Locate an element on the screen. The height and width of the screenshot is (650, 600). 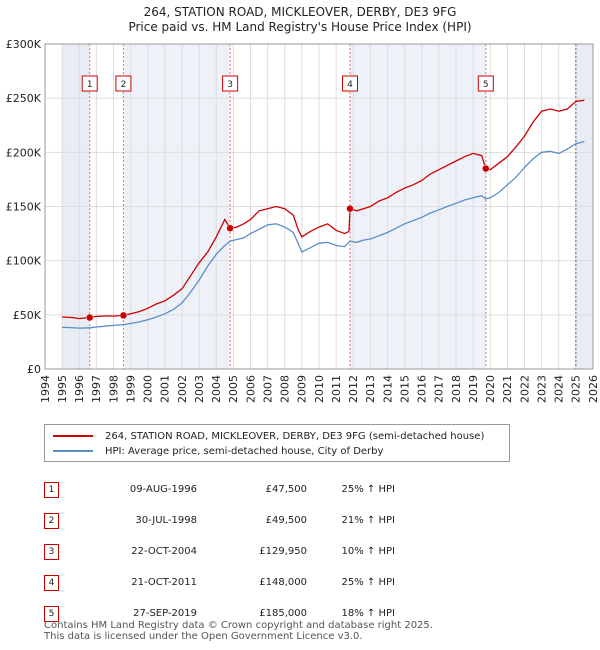
x-tick-label: 2025 is located at coordinates (576, 389).